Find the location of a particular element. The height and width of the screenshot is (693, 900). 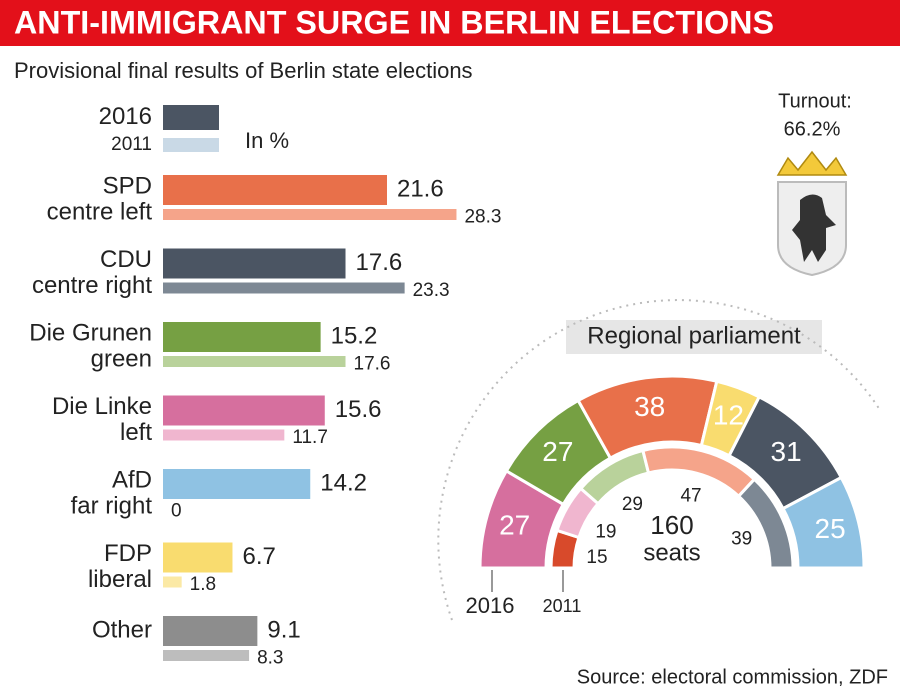

category-label: FDP is located at coordinates (128, 553).